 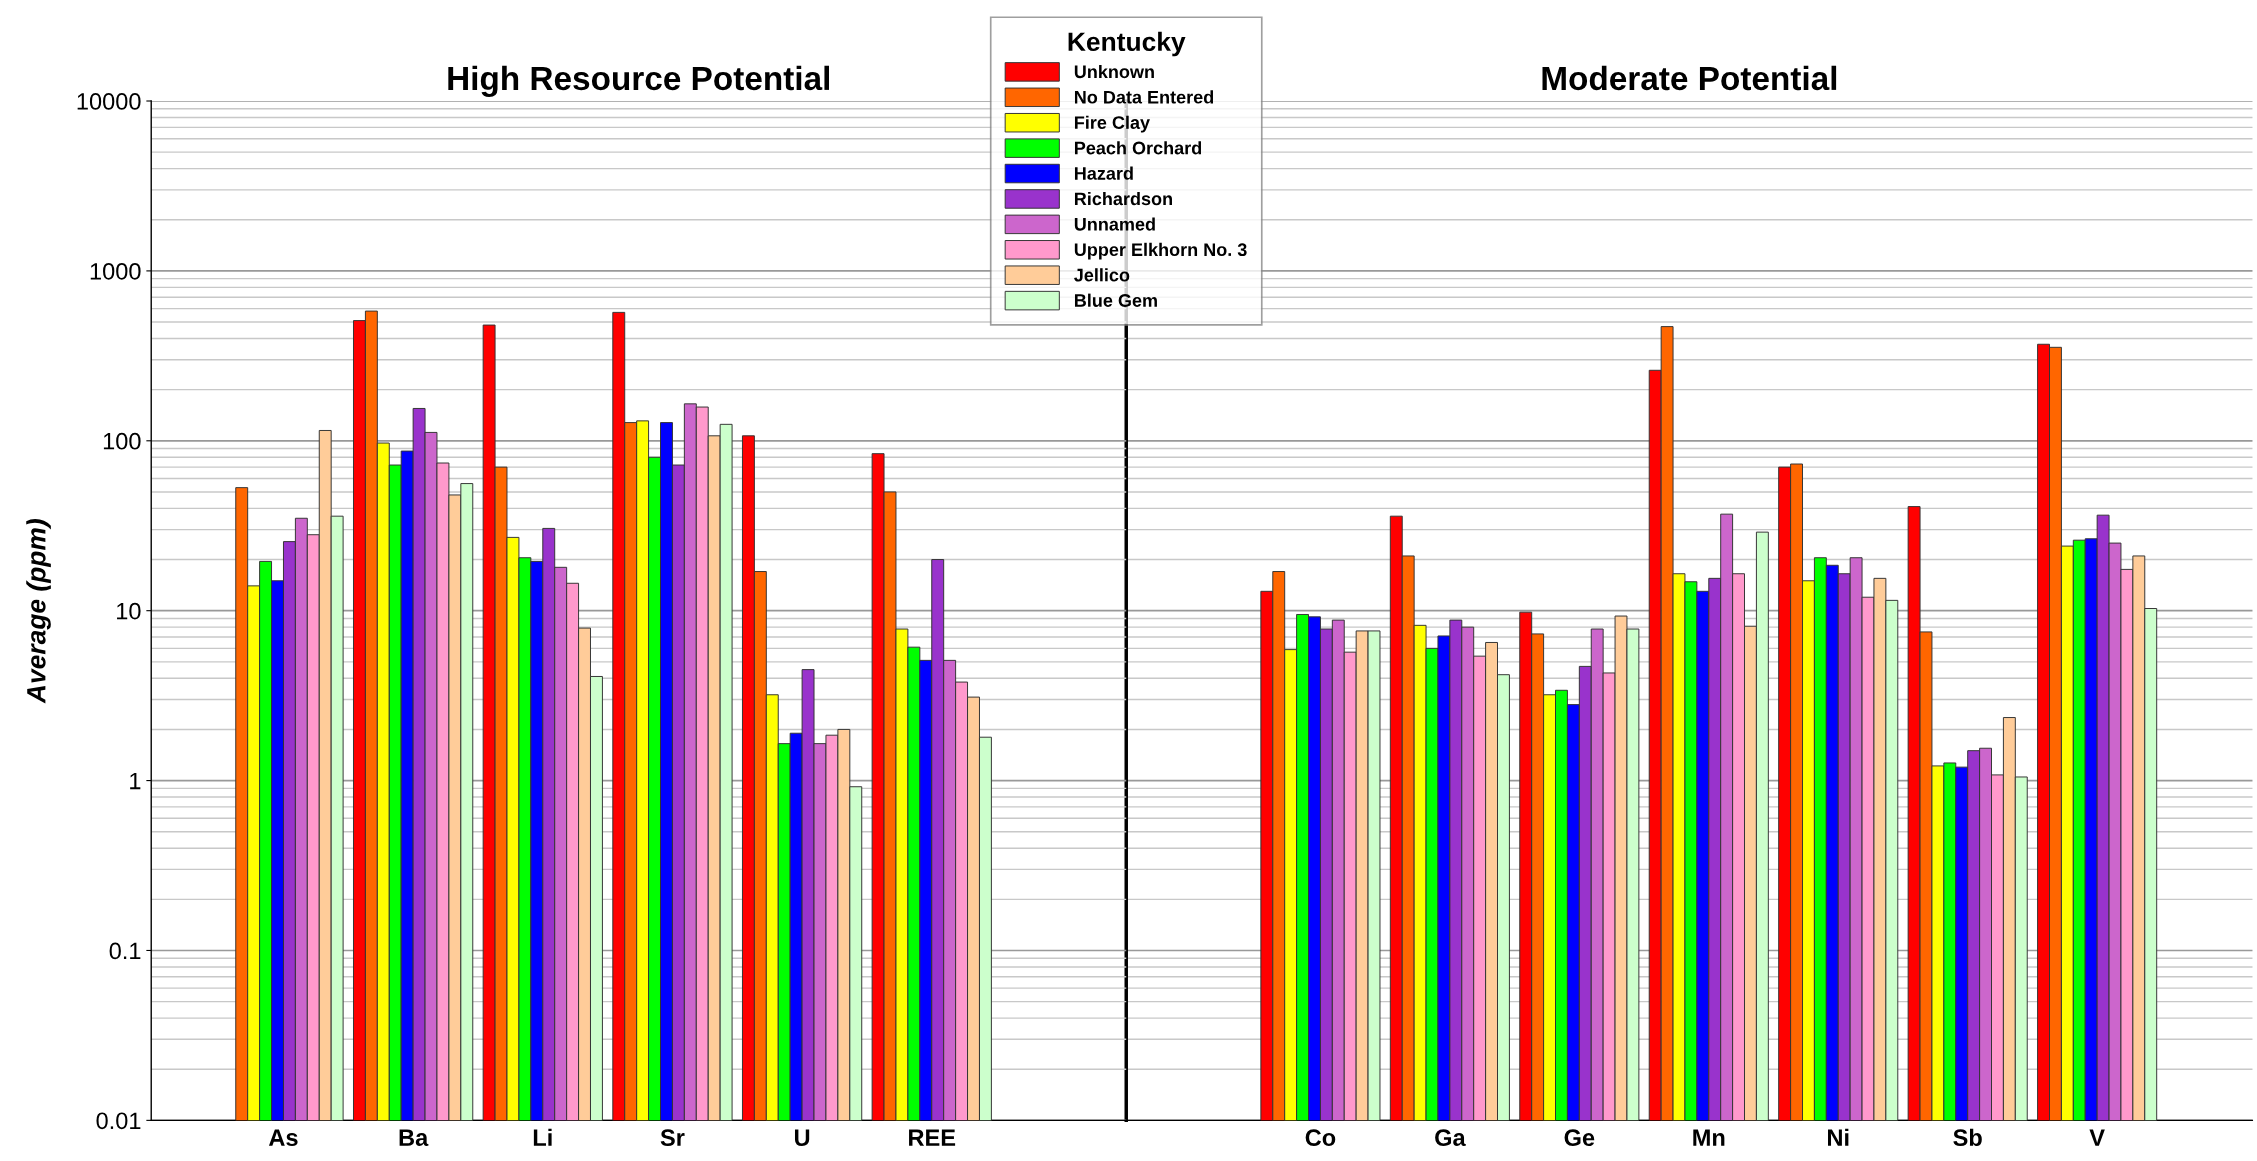 I want to click on chart-title: Moderate Potential, so click(x=1689, y=78).